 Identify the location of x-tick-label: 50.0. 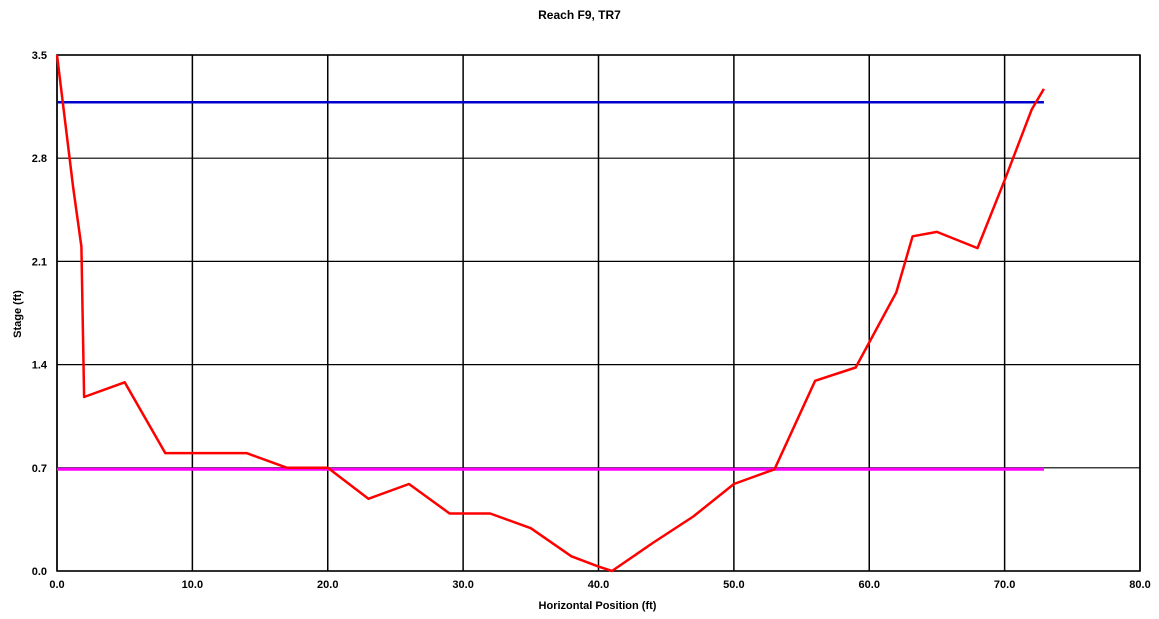
(733, 585).